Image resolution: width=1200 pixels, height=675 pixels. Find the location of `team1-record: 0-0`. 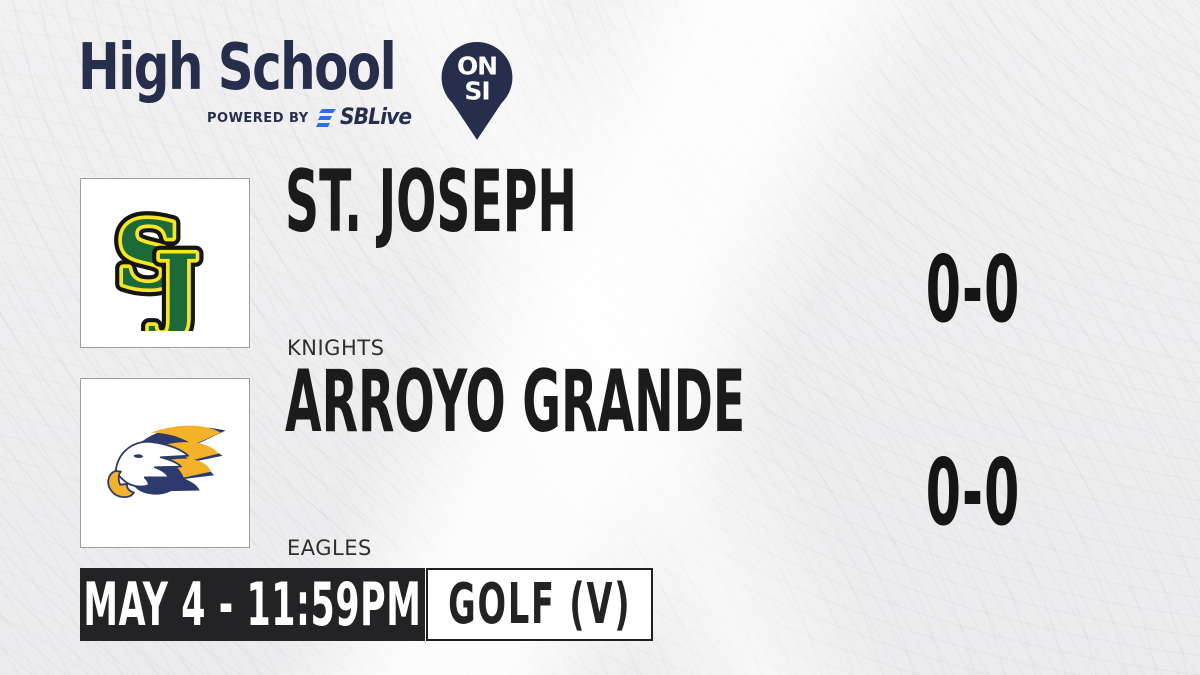

team1-record: 0-0 is located at coordinates (973, 289).